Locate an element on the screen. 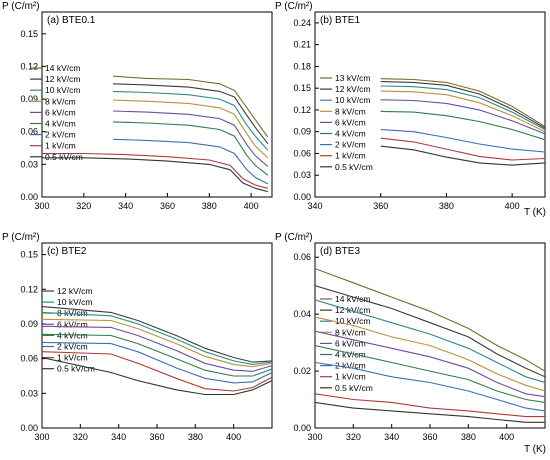 The width and height of the screenshot is (550, 460). legend-label: 14 kV/cm is located at coordinates (352, 299).